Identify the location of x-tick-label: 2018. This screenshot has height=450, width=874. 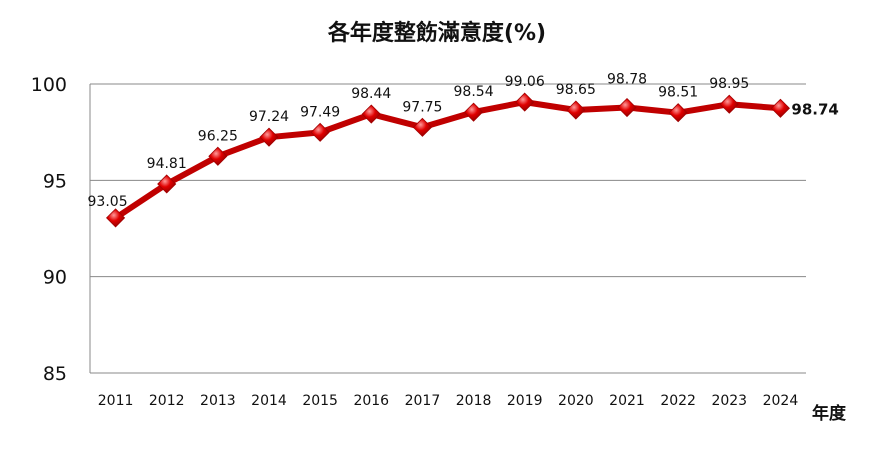
(474, 401).